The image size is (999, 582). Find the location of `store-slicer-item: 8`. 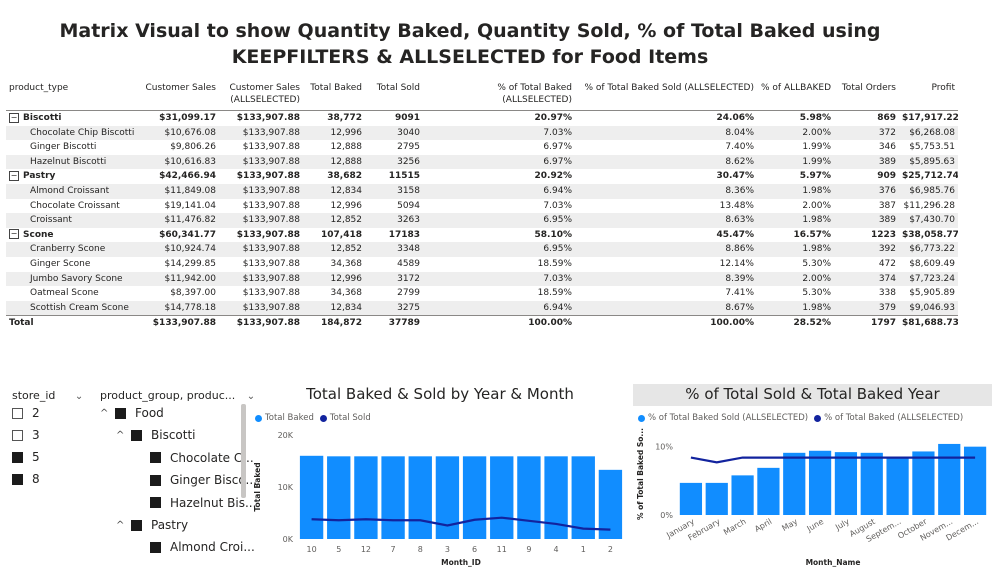

store-slicer-item: 8 is located at coordinates (26, 479).